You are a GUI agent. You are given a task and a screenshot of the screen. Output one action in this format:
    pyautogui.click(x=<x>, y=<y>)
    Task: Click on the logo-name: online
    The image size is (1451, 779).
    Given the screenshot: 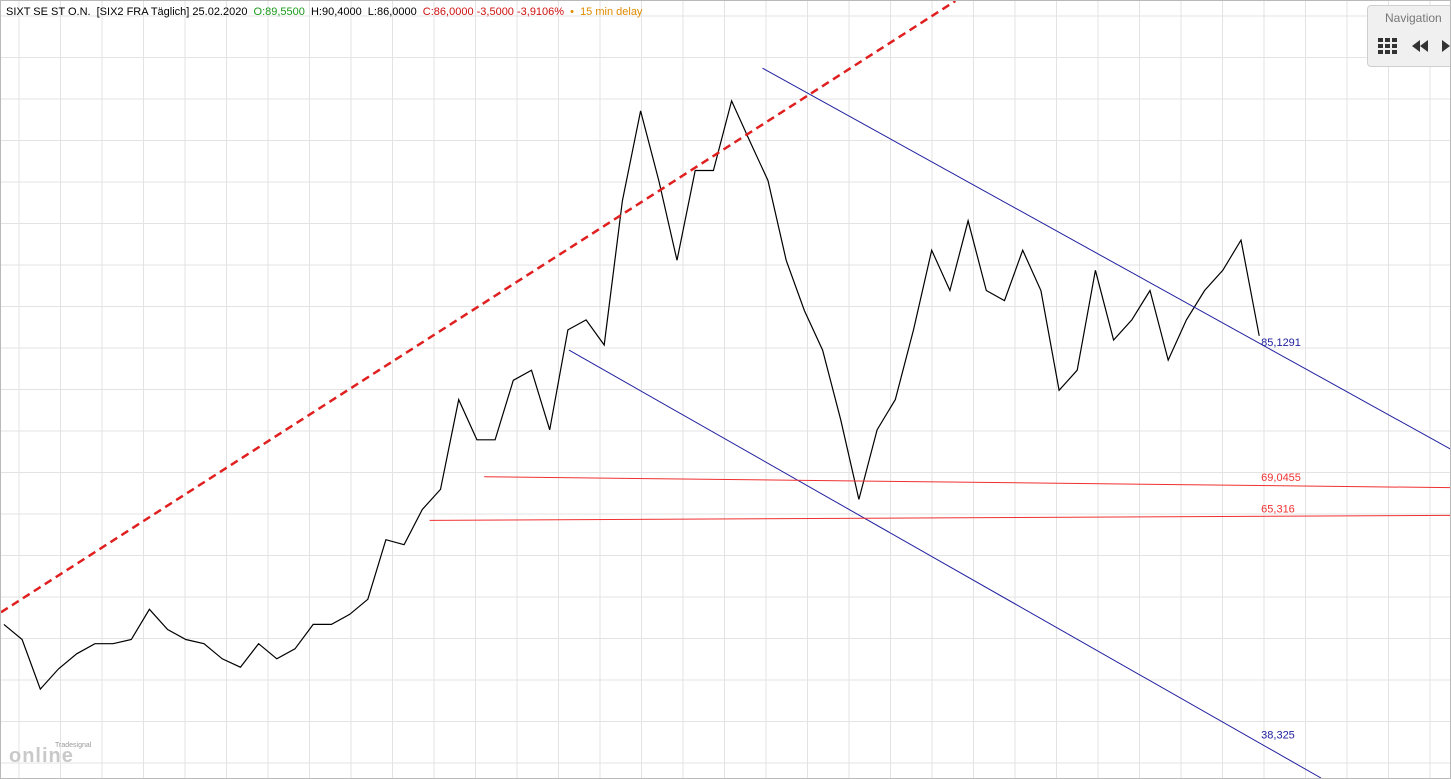 What is the action you would take?
    pyautogui.click(x=41, y=756)
    